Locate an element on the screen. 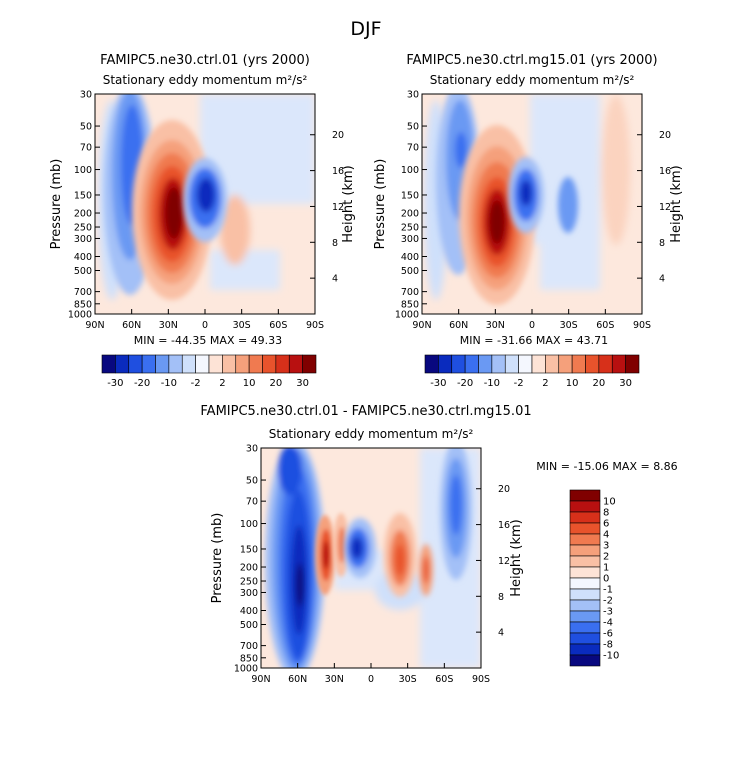  subtitle-text: Stationary eddy momentum is located at coordinates (514, 80).